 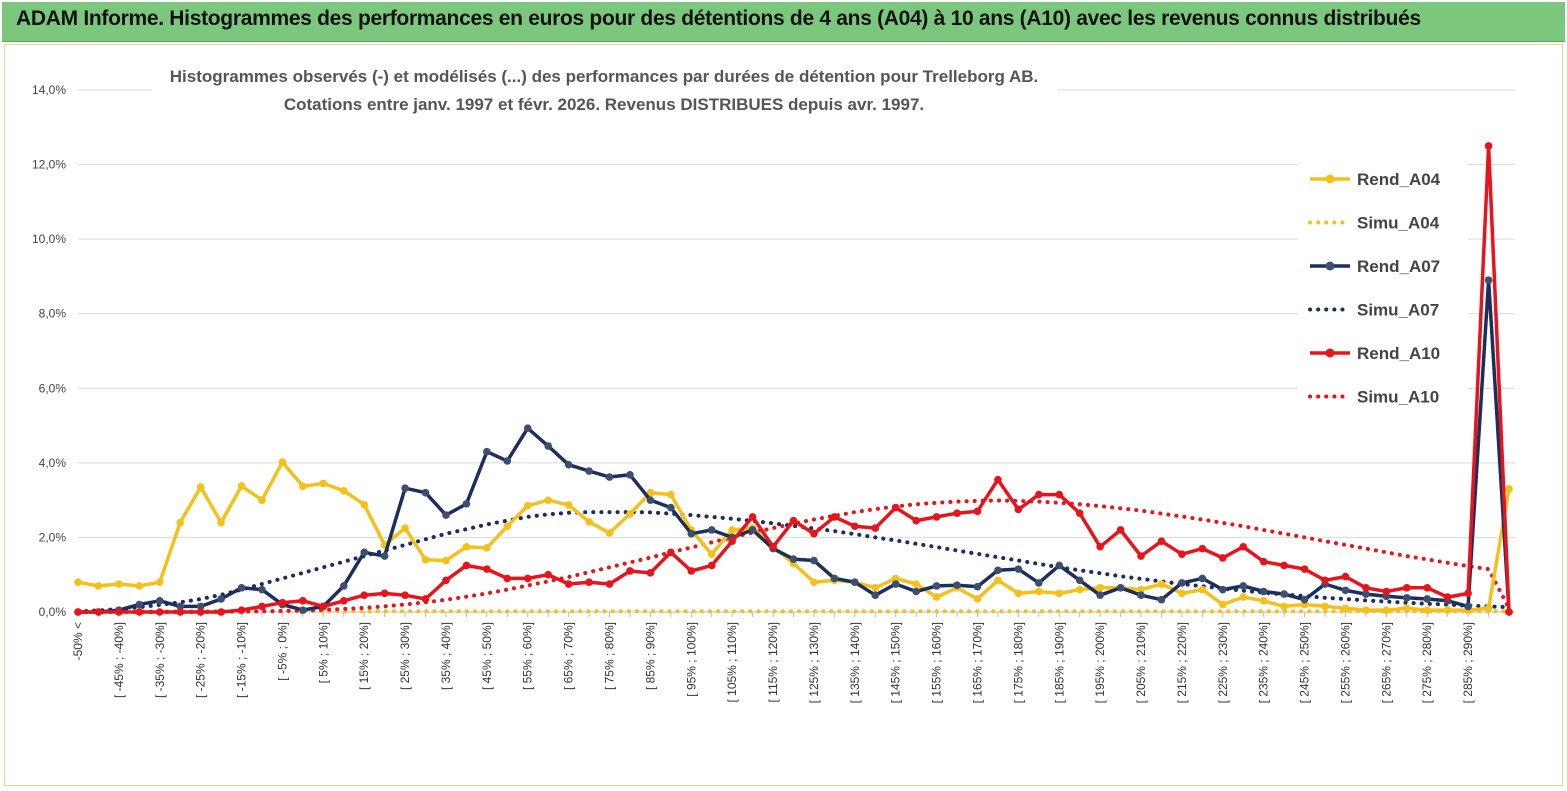 I want to click on series-simu-a10, so click(x=793, y=556).